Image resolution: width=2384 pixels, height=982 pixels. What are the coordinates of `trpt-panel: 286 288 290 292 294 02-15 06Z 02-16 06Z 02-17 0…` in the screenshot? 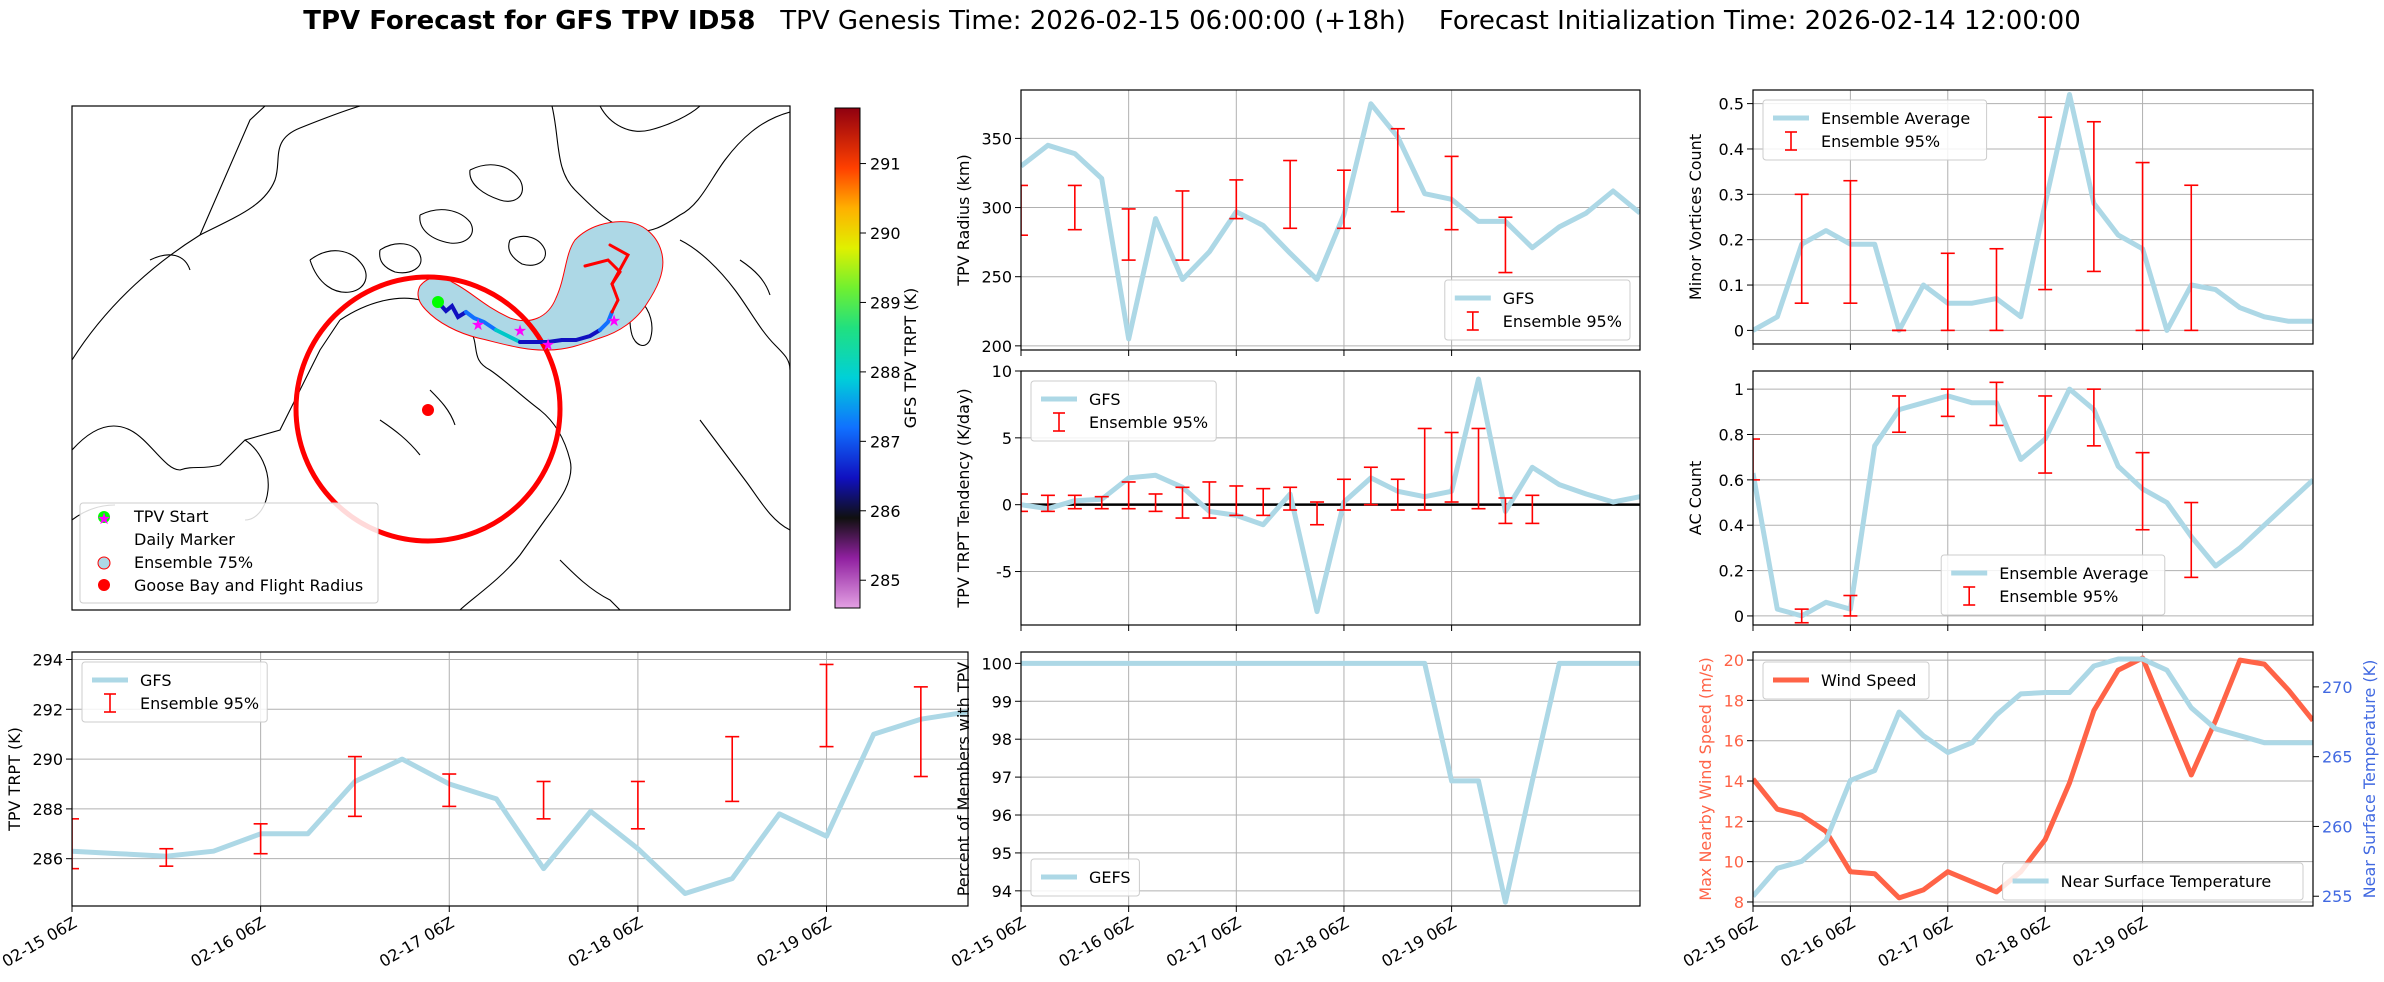 It's located at (484, 810).